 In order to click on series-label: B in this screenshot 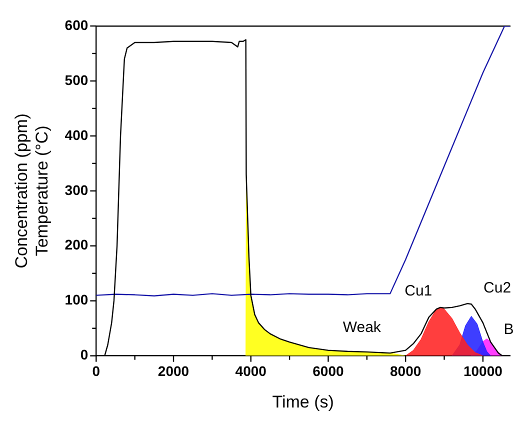, I will do `click(509, 329)`.